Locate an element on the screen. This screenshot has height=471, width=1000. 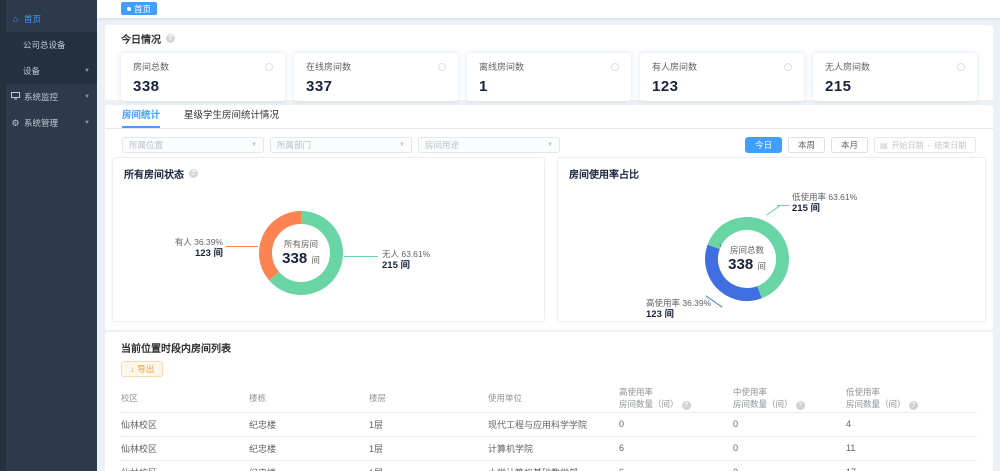
stat-value: 1 is located at coordinates (483, 86).